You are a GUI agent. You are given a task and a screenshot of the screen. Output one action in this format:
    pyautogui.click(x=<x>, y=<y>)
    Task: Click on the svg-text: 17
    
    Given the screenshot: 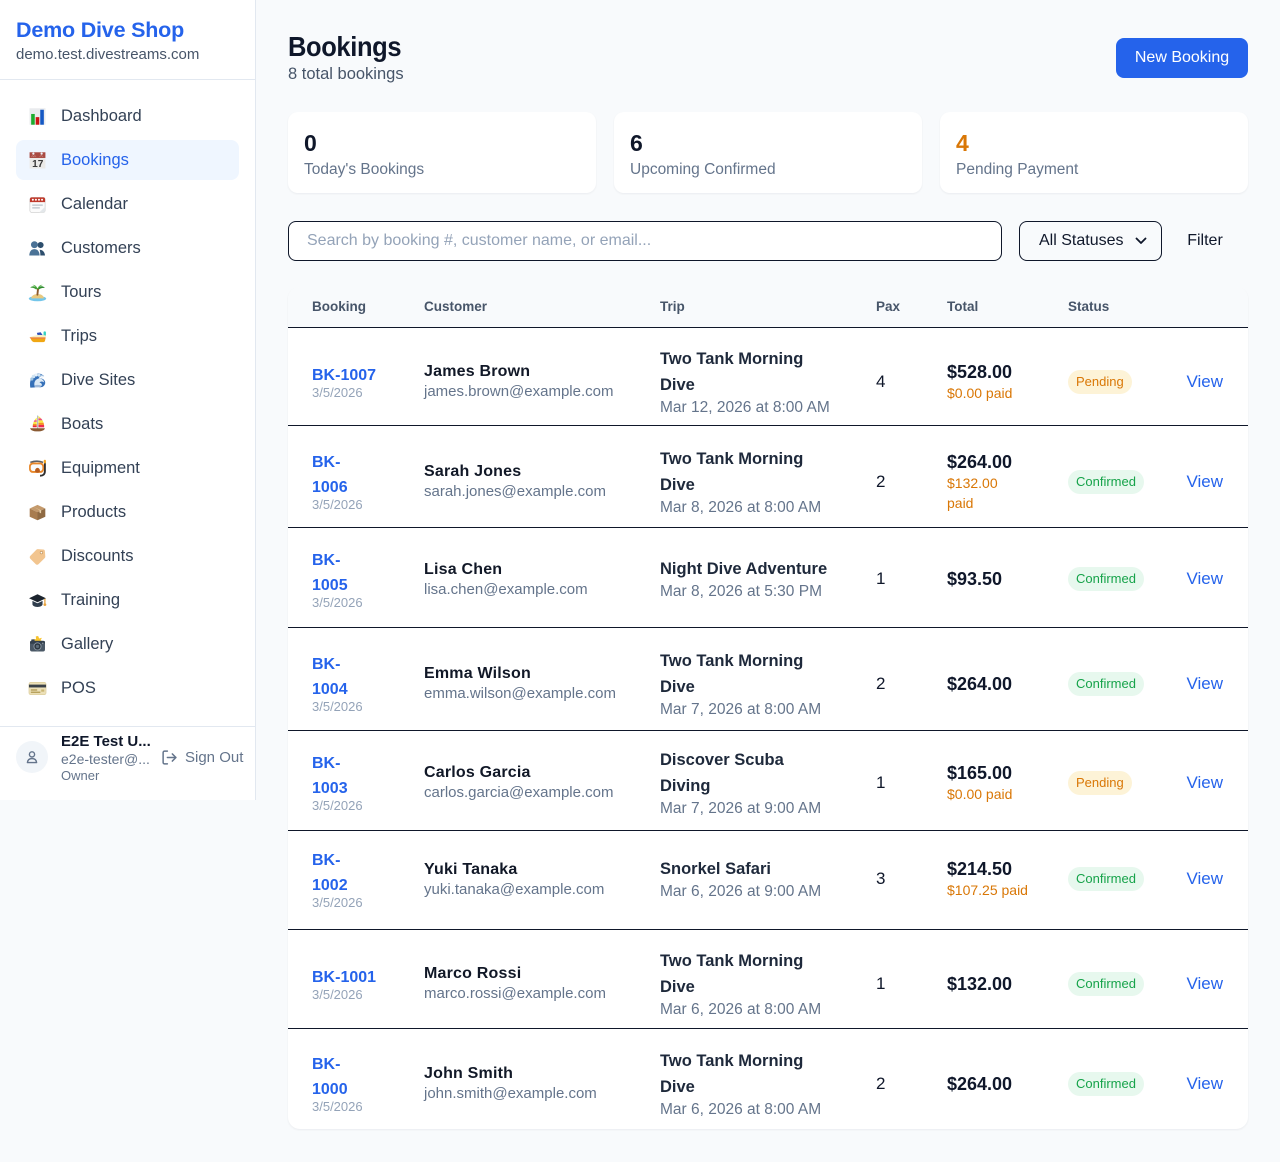 What is the action you would take?
    pyautogui.click(x=38, y=164)
    